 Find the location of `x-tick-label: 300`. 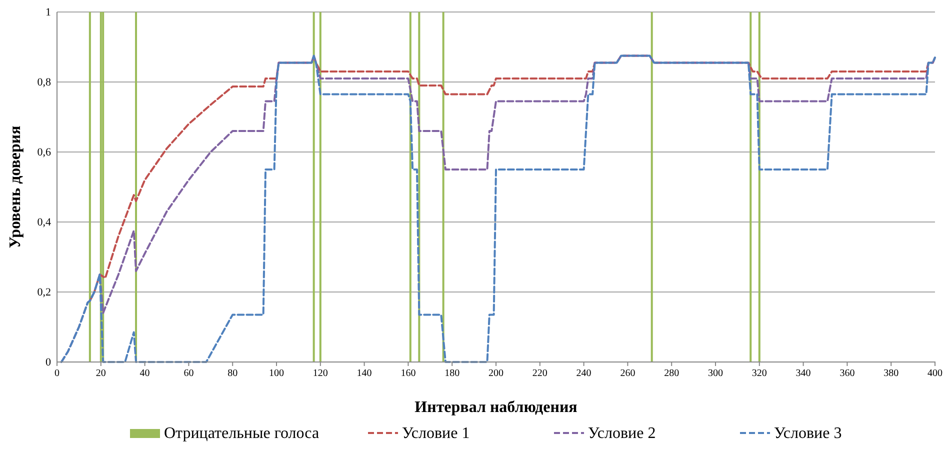

x-tick-label: 300 is located at coordinates (715, 374).